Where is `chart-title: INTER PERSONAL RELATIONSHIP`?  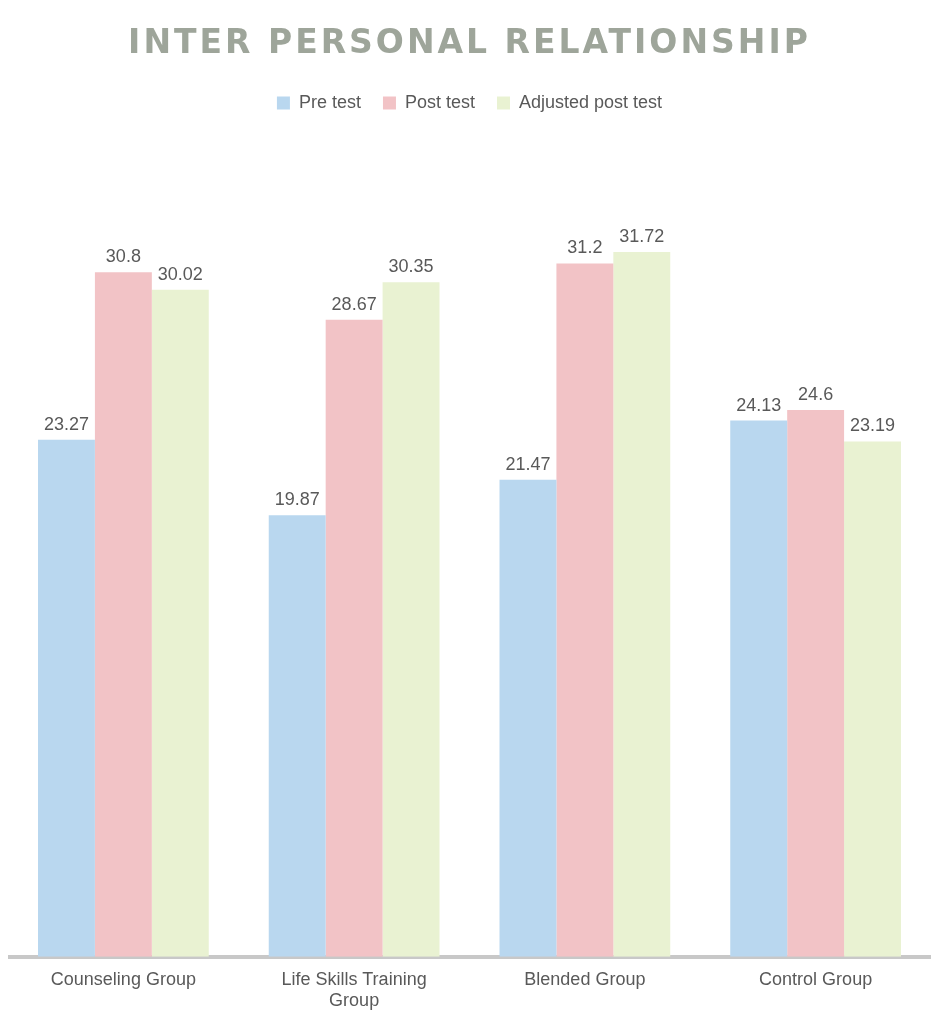
chart-title: INTER PERSONAL RELATIONSHIP is located at coordinates (469, 41).